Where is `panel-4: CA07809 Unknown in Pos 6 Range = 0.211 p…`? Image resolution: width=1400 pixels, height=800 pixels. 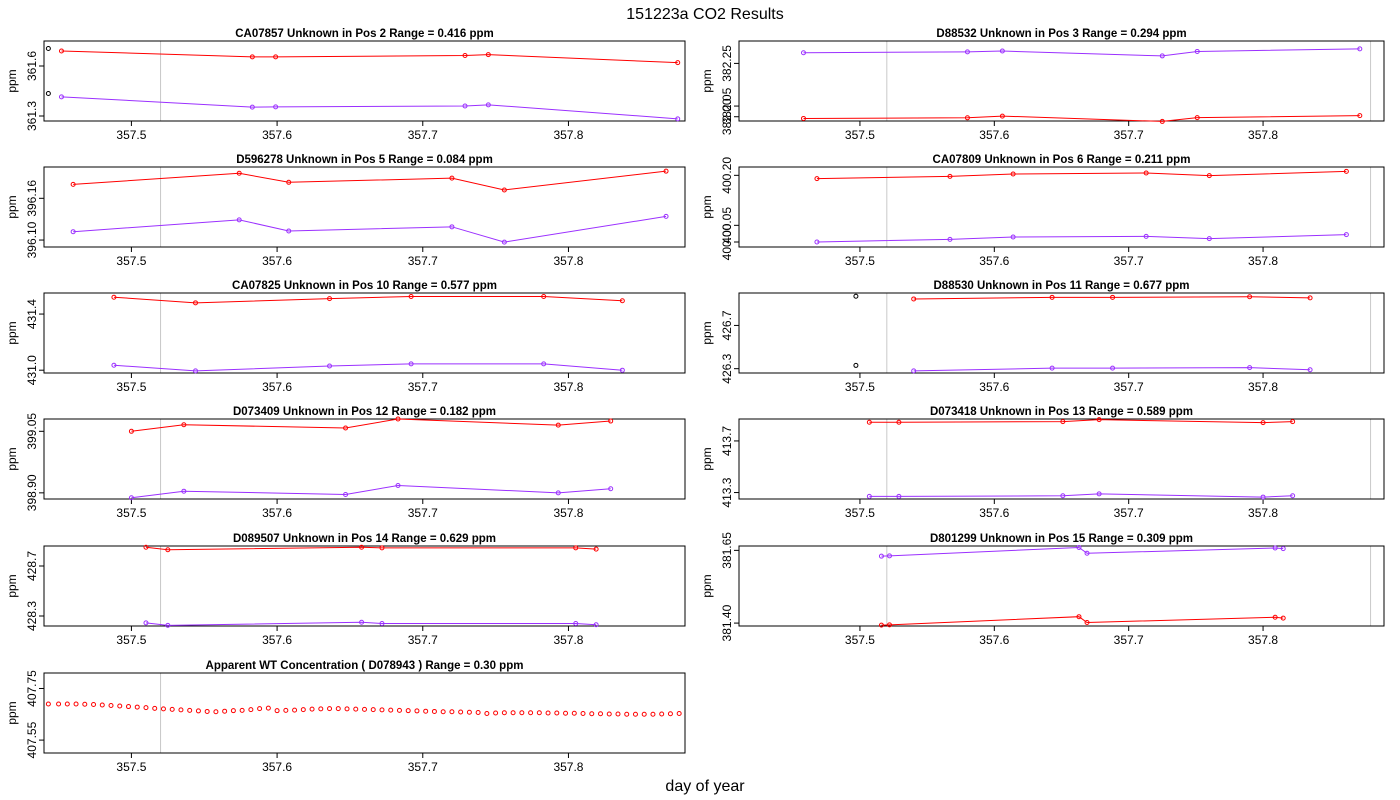 panel-4: CA07809 Unknown in Pos 6 Range = 0.211 p… is located at coordinates (1042, 211).